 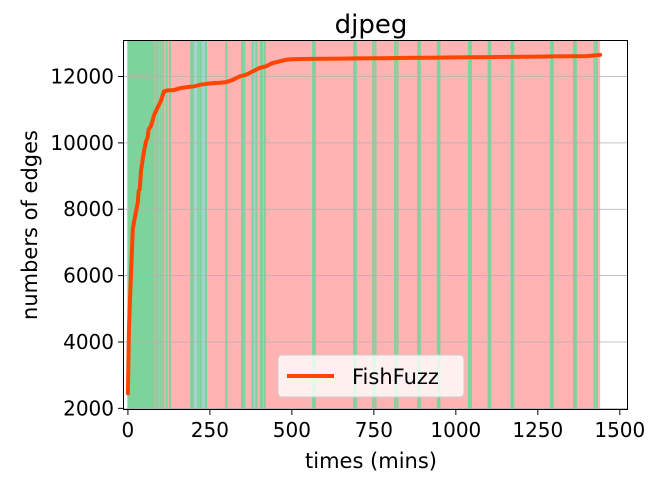 What do you see at coordinates (88, 209) in the screenshot?
I see `y-tick-label: 8000` at bounding box center [88, 209].